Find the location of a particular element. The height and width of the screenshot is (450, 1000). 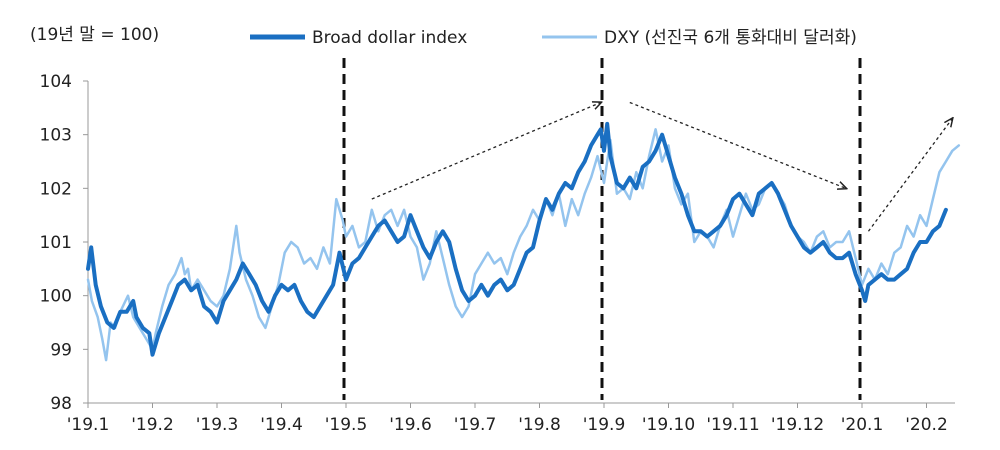

x-tick-label: '20.2 is located at coordinates (926, 425).